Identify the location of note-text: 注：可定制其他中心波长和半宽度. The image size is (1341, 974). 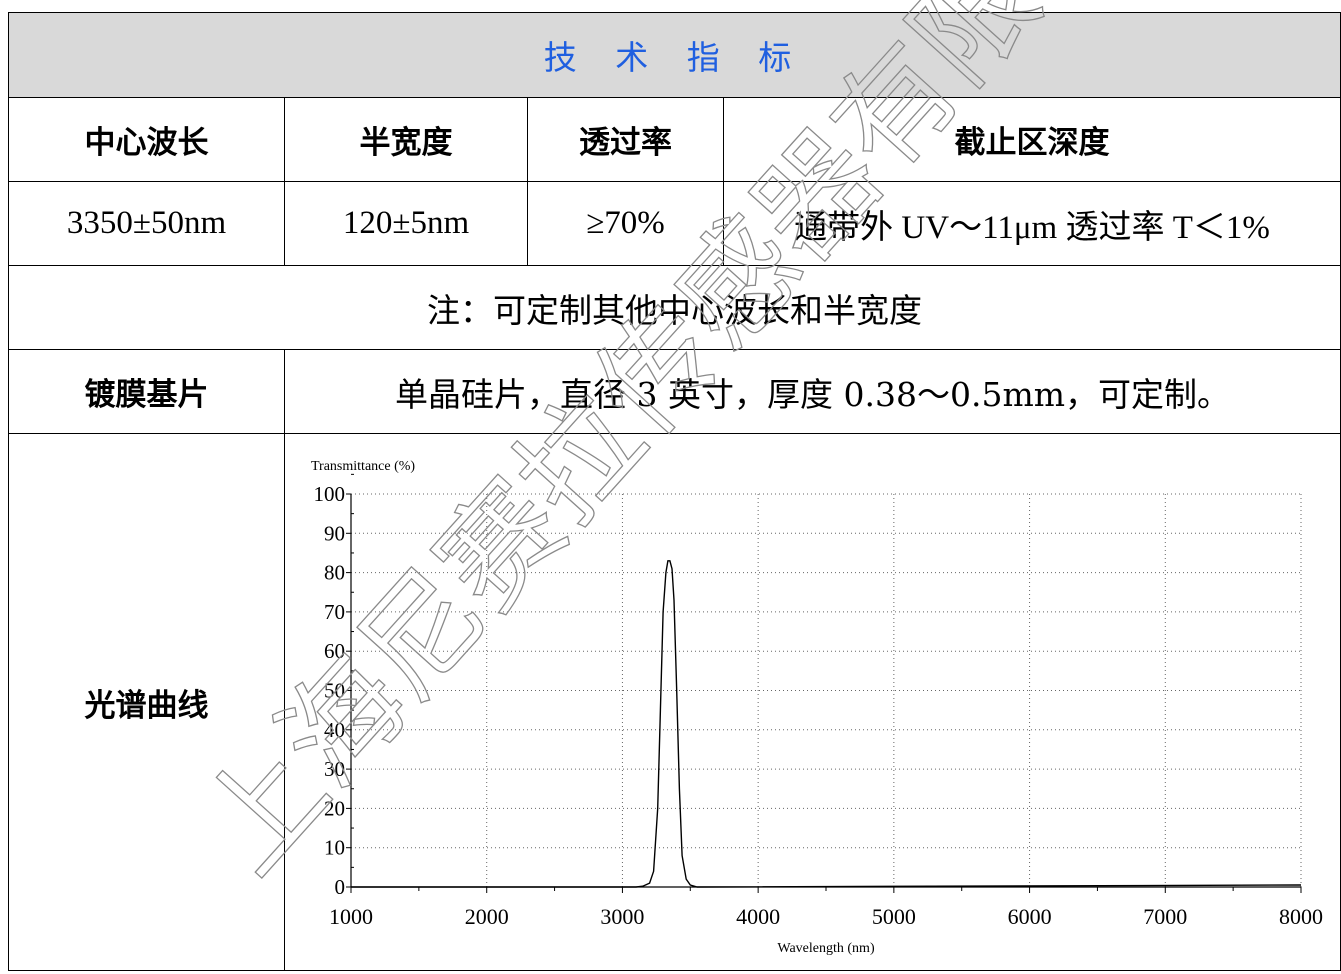
(674, 307).